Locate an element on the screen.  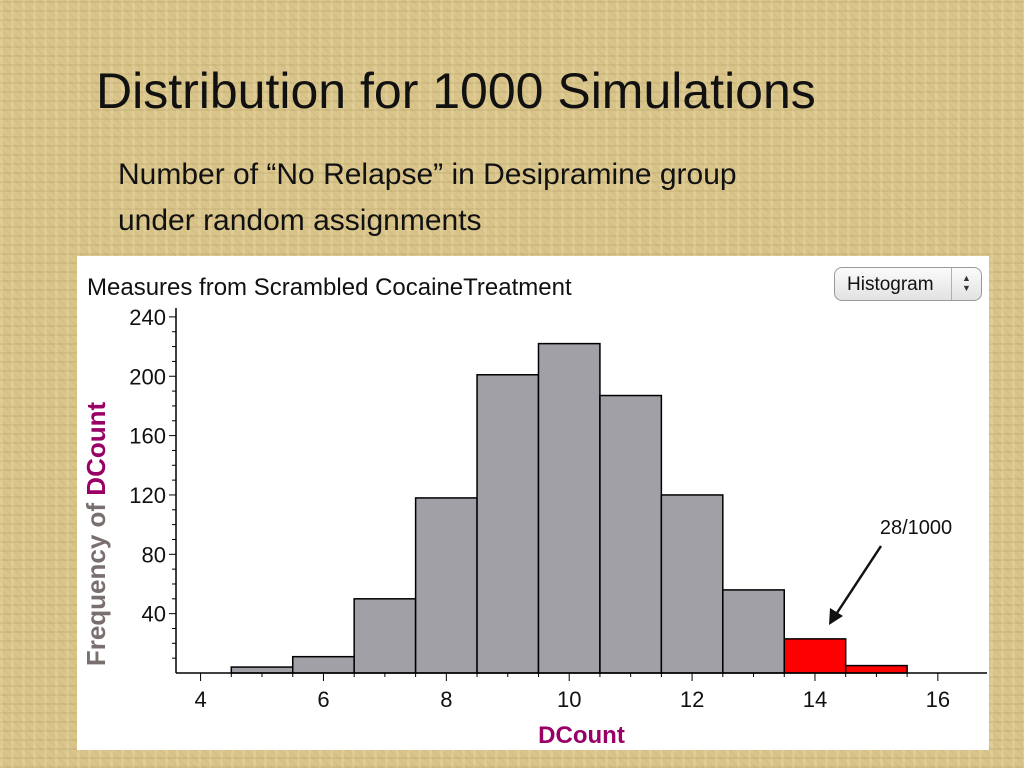
x-tick-label: 12 is located at coordinates (692, 699).